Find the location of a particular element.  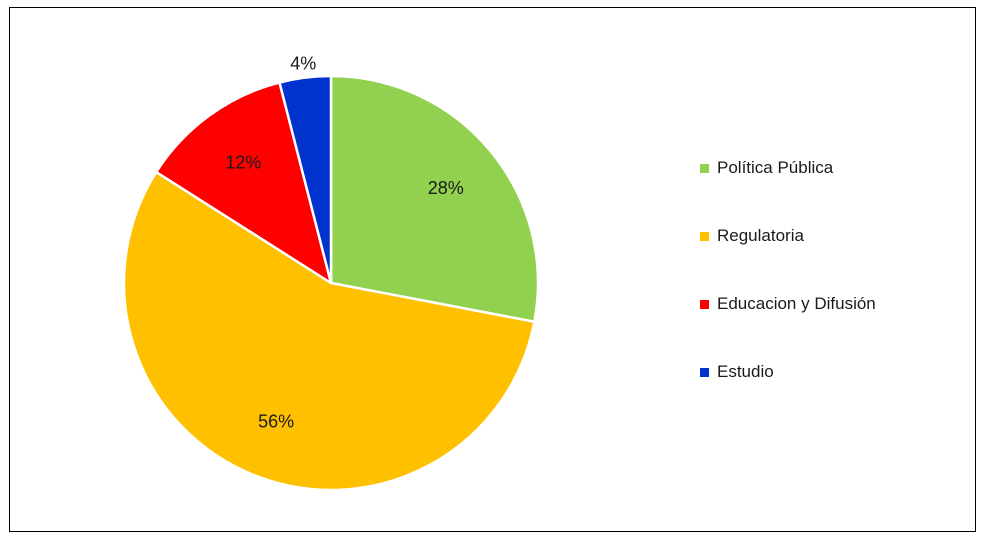

data-label-pol-tica-p-blica: 28% is located at coordinates (446, 188).